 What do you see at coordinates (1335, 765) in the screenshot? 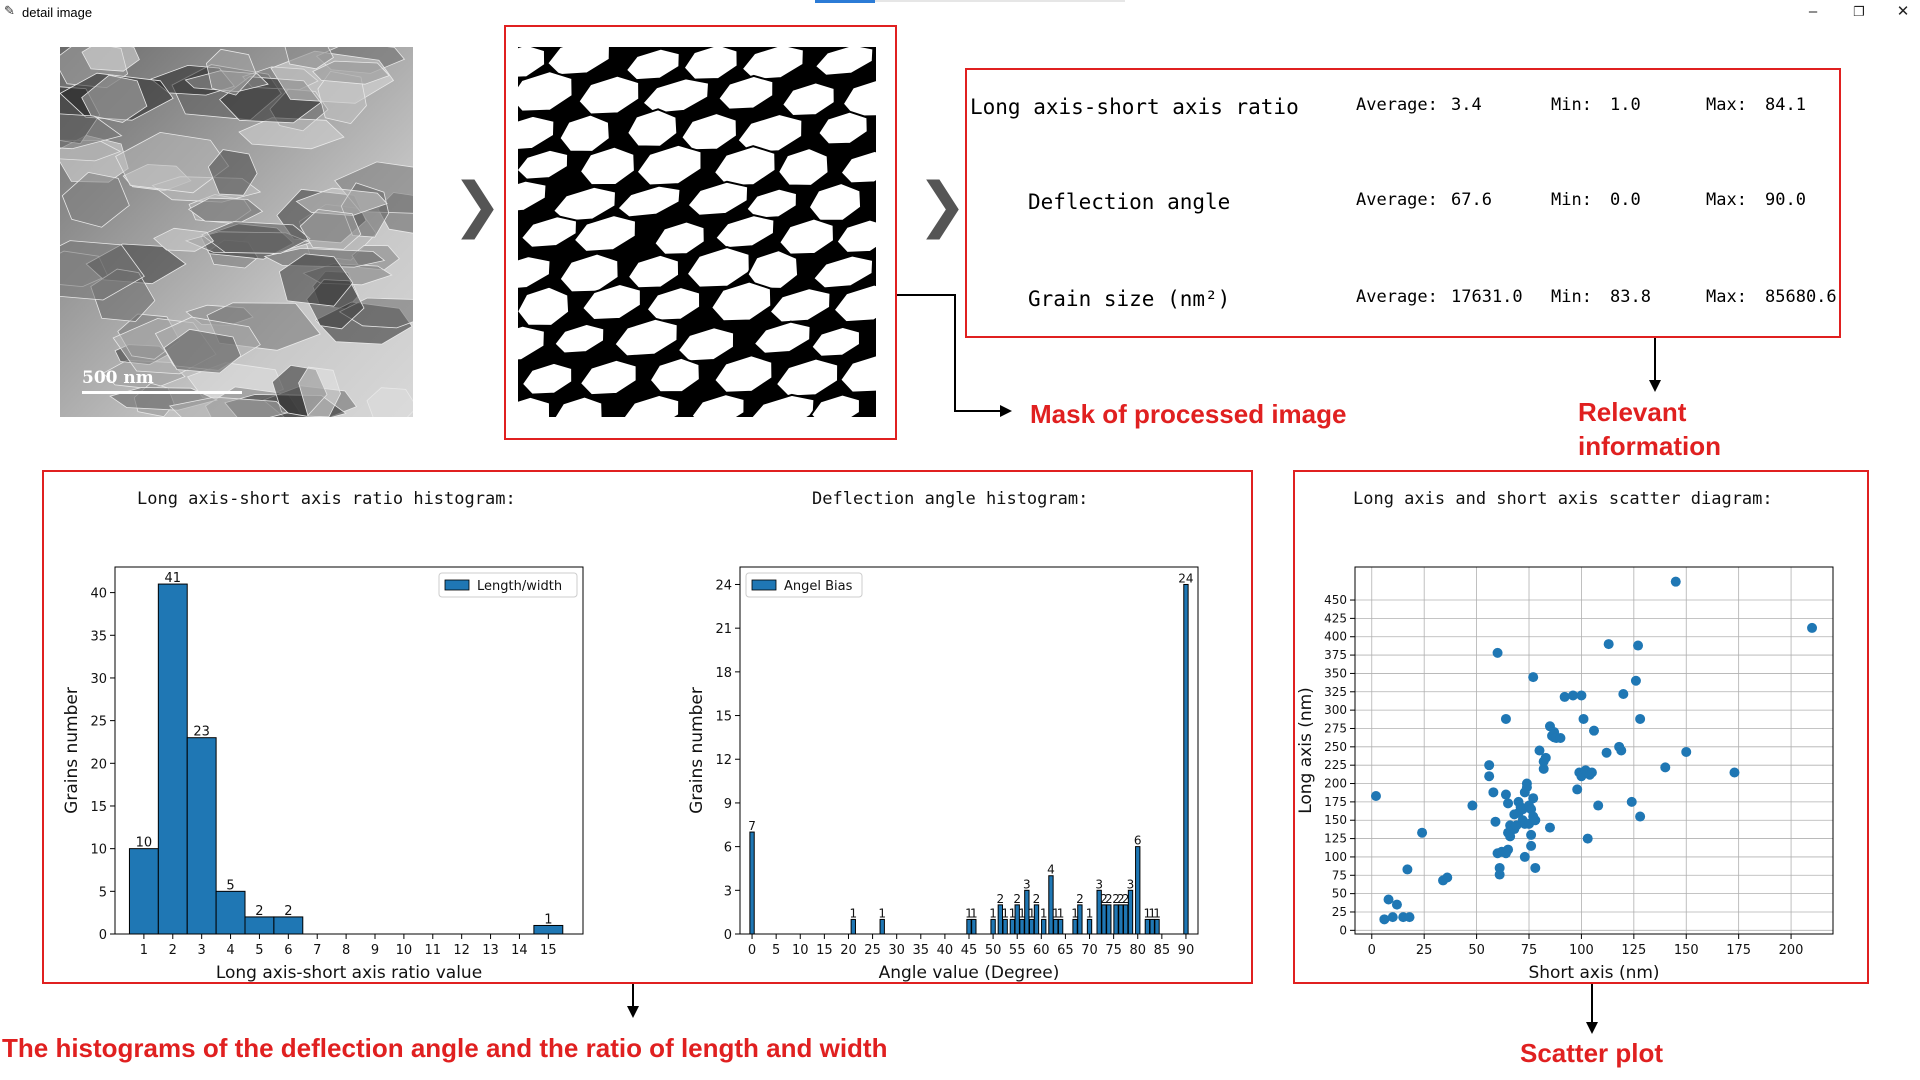
I see `y-tick-label: 225` at bounding box center [1335, 765].